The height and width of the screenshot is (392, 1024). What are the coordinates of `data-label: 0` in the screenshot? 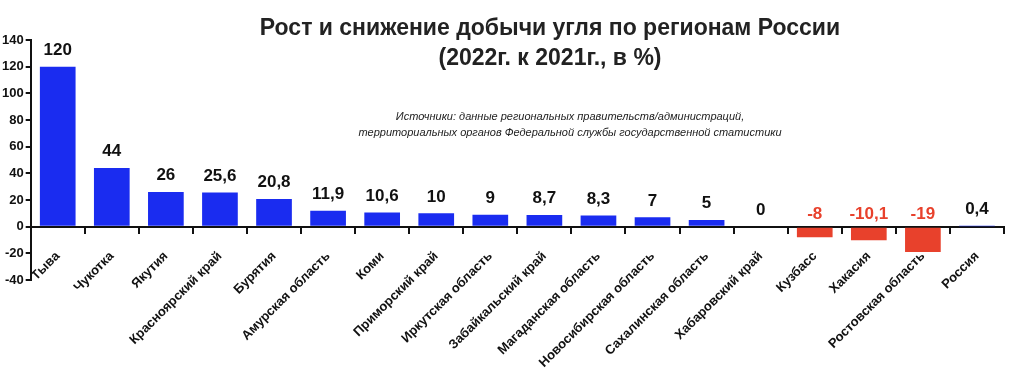 It's located at (760, 209).